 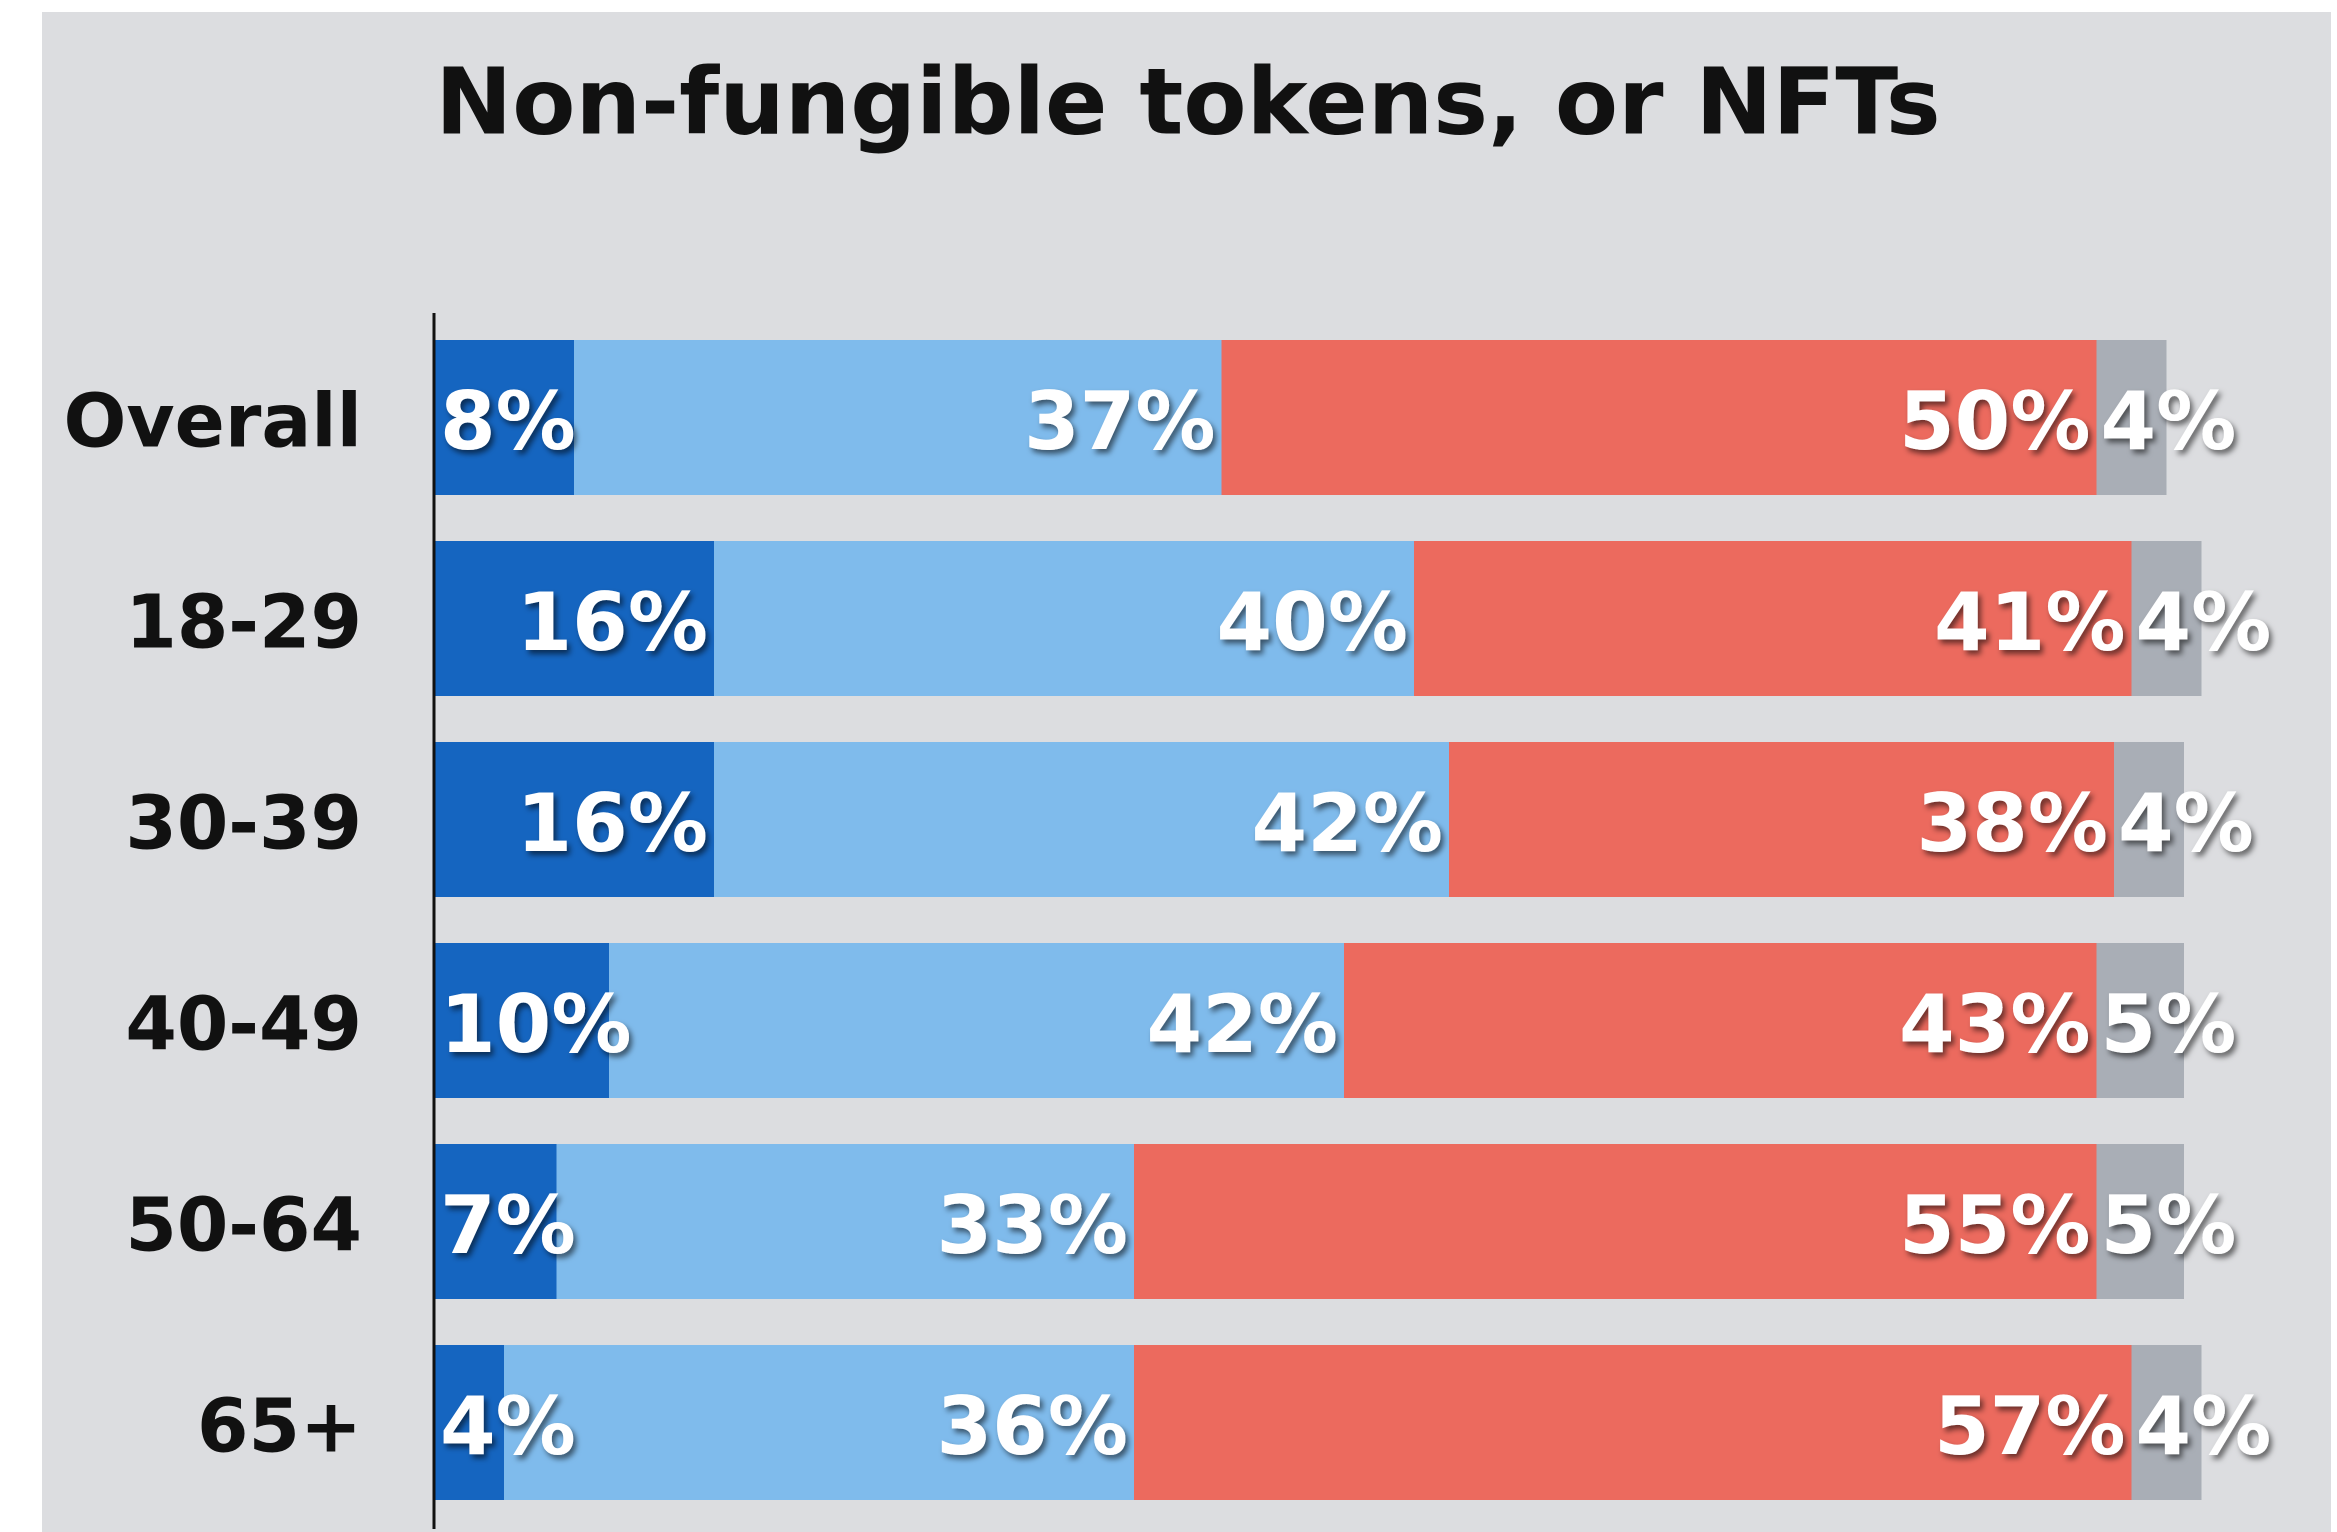 What do you see at coordinates (1187, 102) in the screenshot?
I see `chart-title: Non-fungible tokens, or NFTs` at bounding box center [1187, 102].